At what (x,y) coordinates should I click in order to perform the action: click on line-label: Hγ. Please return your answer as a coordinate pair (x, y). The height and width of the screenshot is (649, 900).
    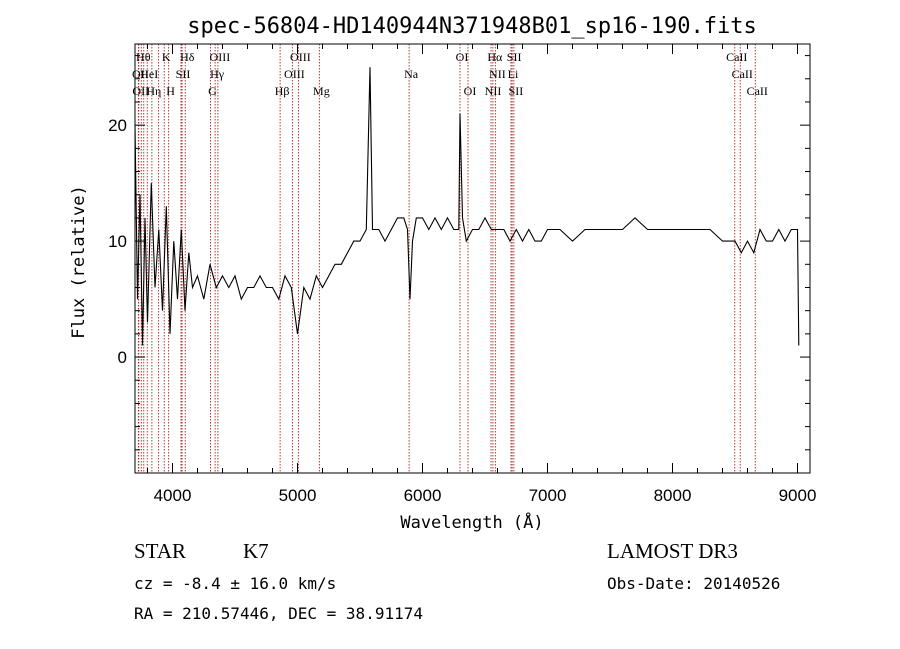
    Looking at the image, I should click on (217, 74).